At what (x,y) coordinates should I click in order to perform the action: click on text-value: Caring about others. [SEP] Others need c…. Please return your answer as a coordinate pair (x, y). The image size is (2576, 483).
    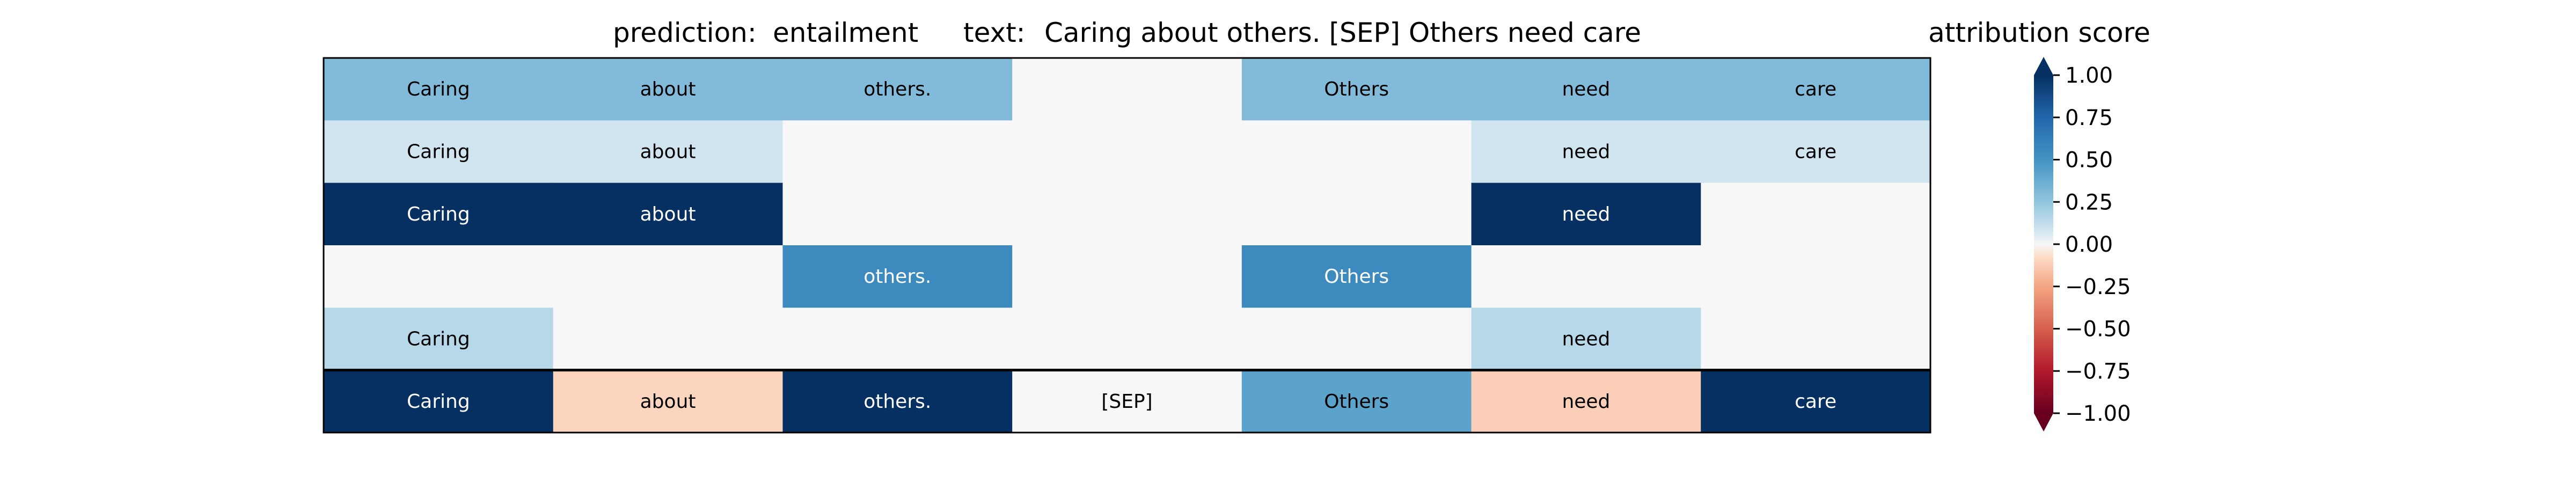
    Looking at the image, I should click on (1342, 32).